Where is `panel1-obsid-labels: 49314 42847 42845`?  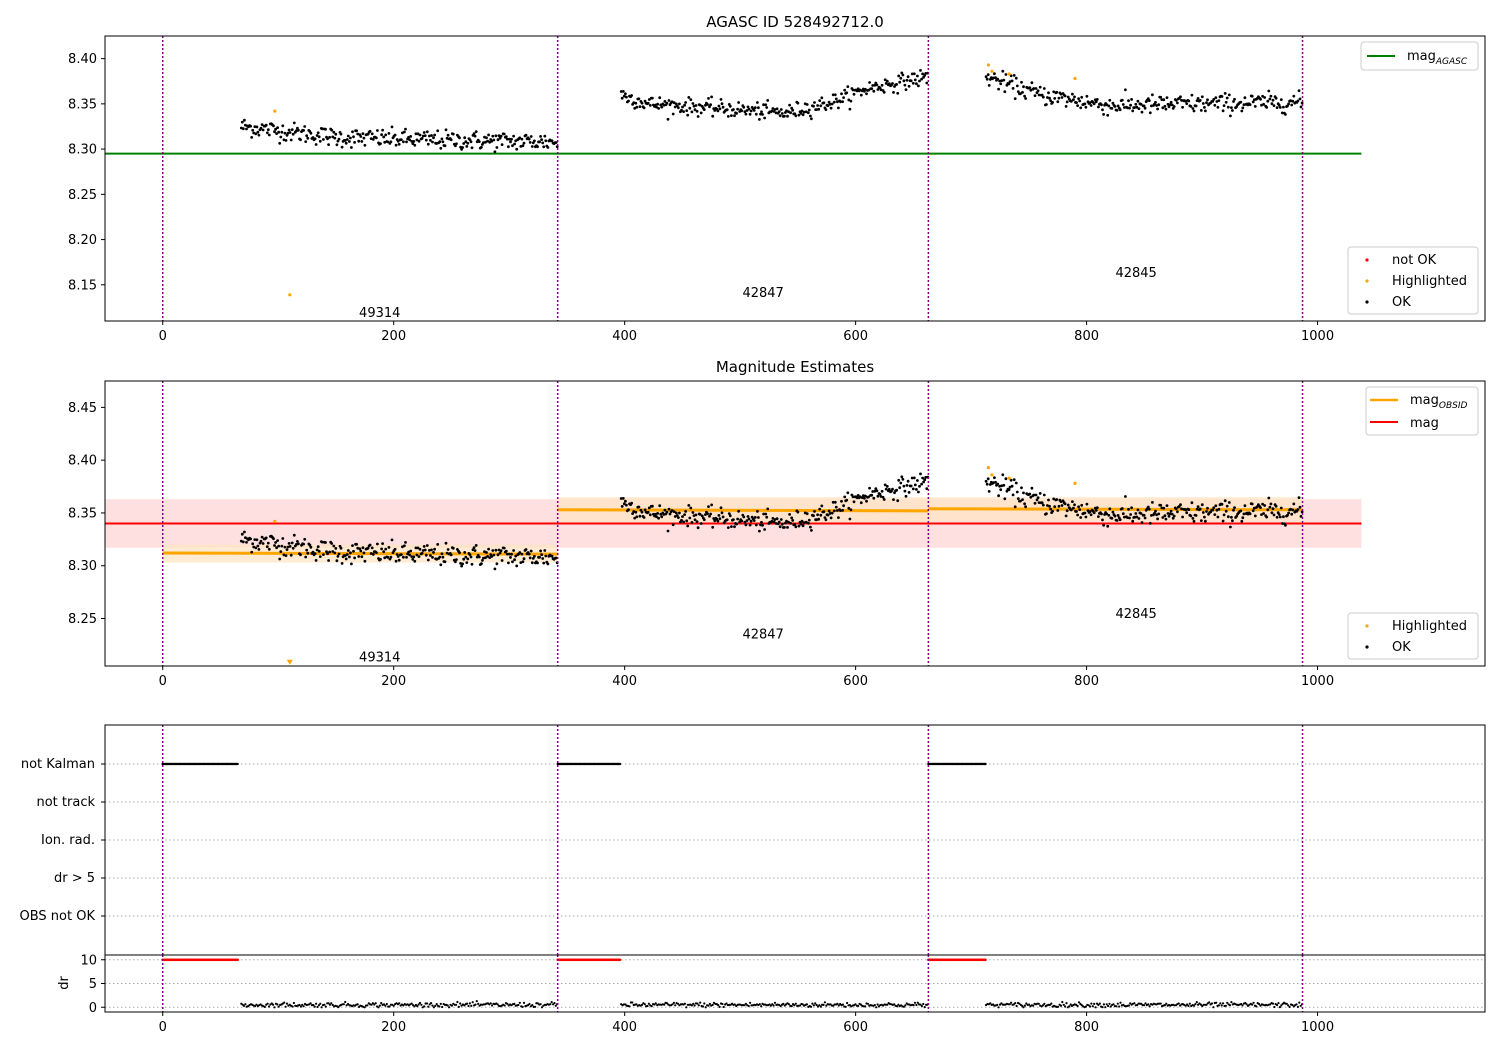
panel1-obsid-labels: 49314 42847 42845 is located at coordinates (758, 293).